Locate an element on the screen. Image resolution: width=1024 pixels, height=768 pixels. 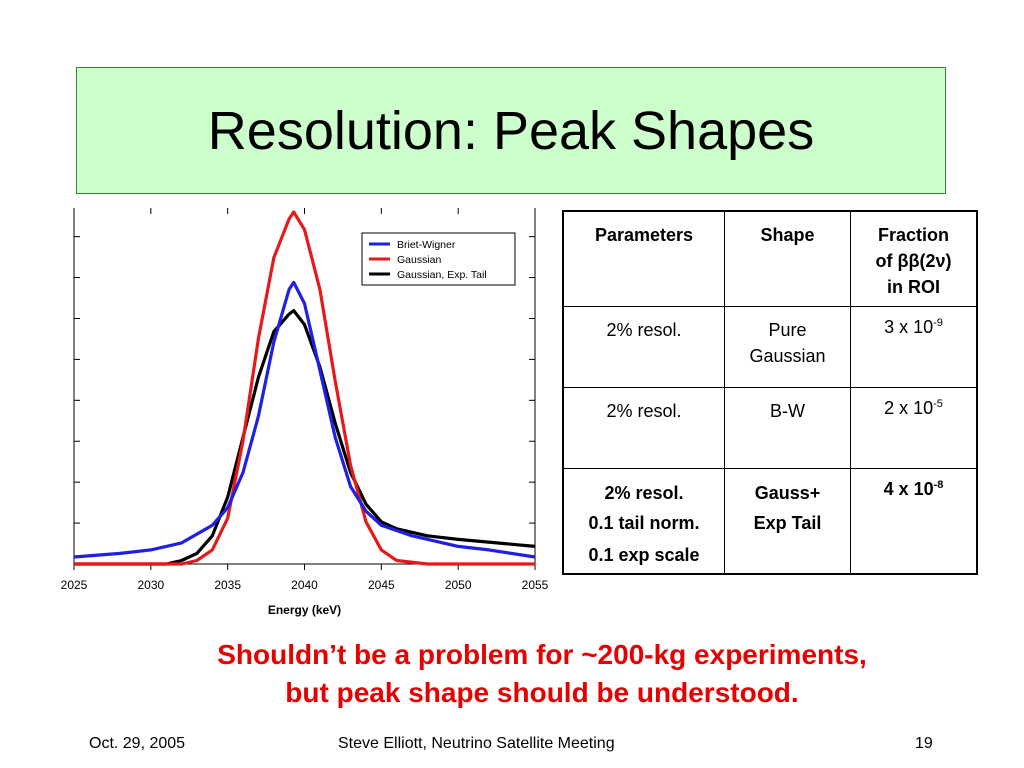
title-box: Resolution: Peak Shapes is located at coordinates (511, 130).